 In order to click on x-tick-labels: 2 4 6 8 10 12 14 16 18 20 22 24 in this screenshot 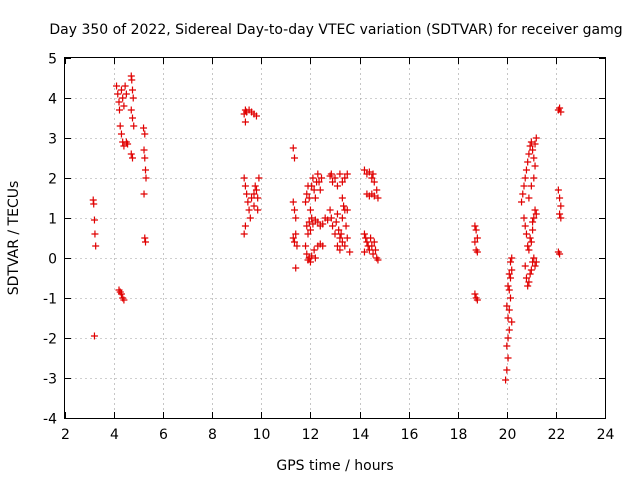, I will do `click(337, 435)`.